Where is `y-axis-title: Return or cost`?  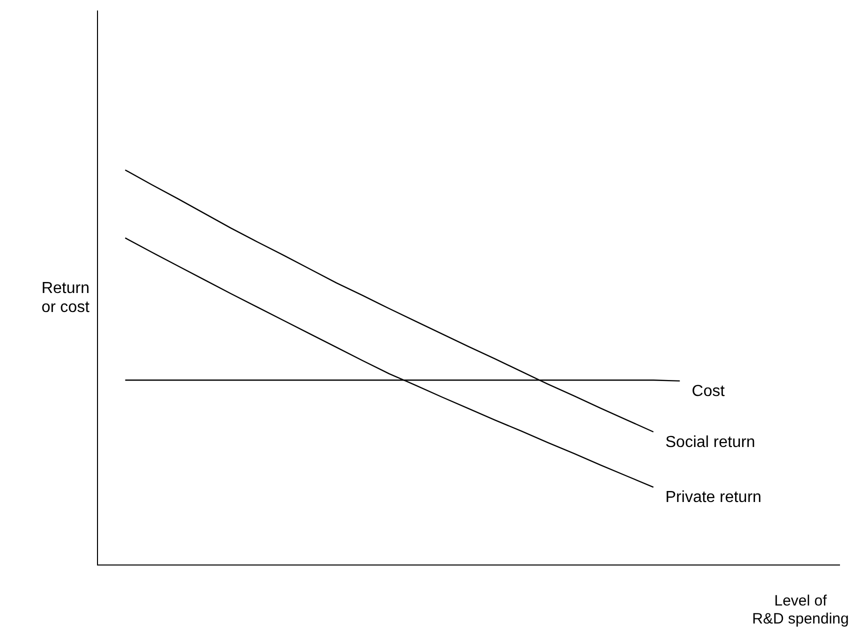 y-axis-title: Return or cost is located at coordinates (65, 298).